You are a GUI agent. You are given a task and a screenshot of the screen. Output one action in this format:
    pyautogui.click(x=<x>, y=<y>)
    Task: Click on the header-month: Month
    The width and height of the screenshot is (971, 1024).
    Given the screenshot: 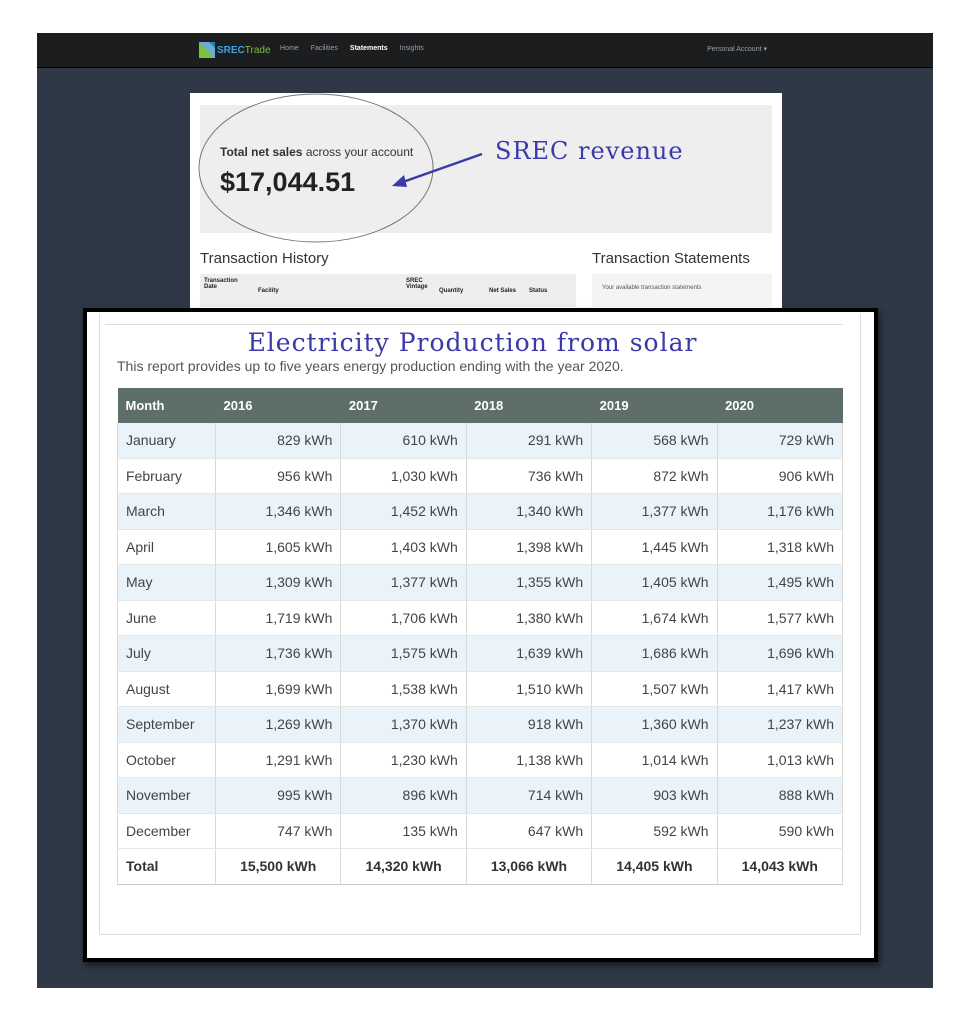 What is the action you would take?
    pyautogui.click(x=166, y=405)
    